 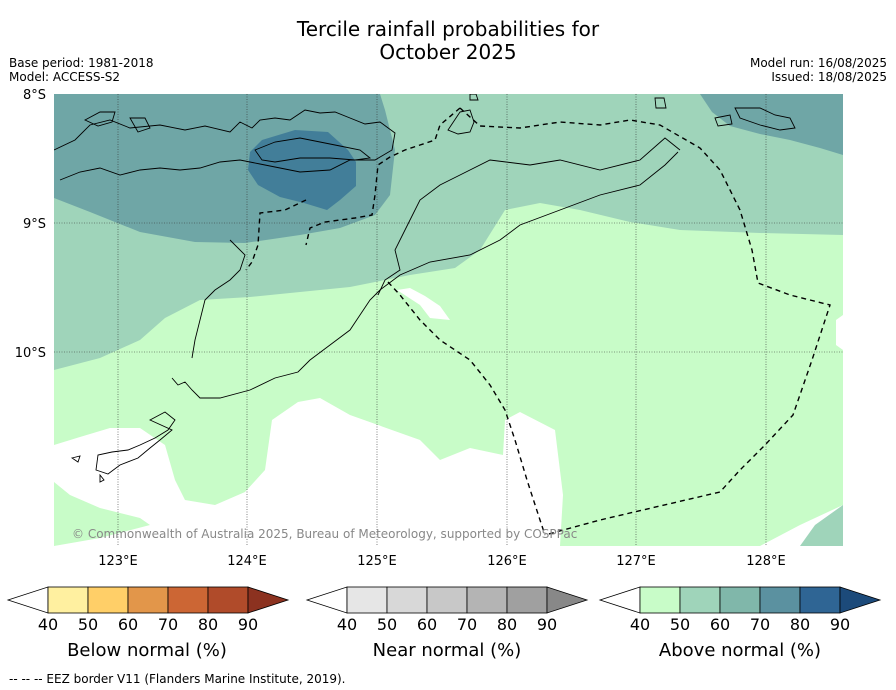 I want to click on lon-label-126e: 126°E, so click(x=507, y=561).